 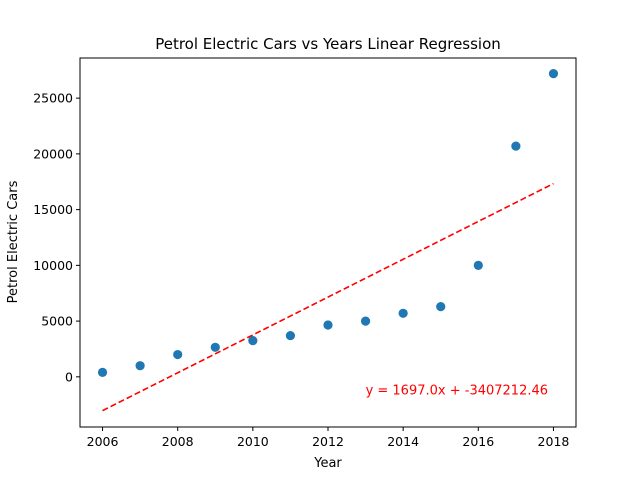 What do you see at coordinates (403, 441) in the screenshot?
I see `x-tick-label: 2014` at bounding box center [403, 441].